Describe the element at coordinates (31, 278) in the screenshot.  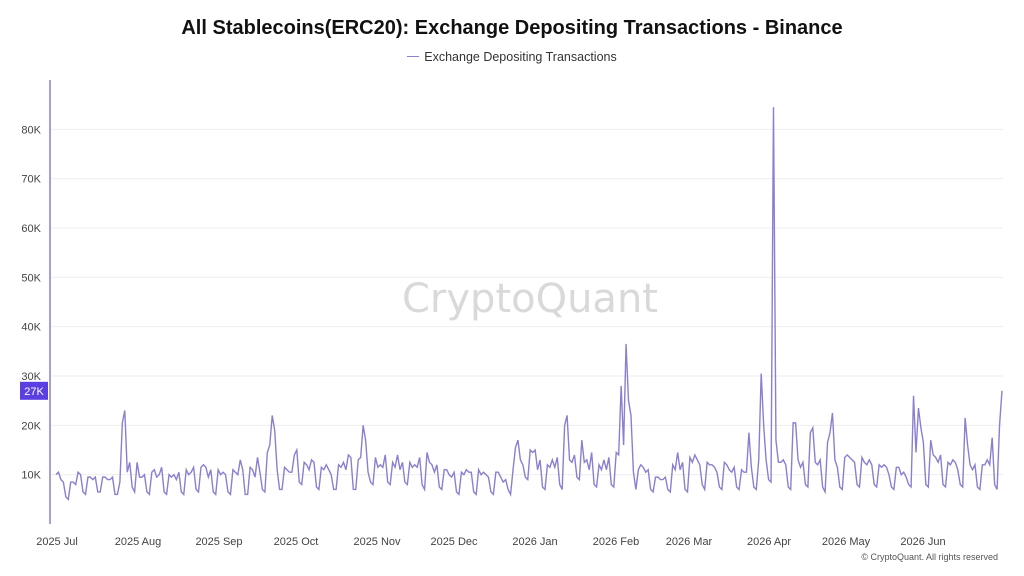
I see `y-tick-label: 50K` at that location.